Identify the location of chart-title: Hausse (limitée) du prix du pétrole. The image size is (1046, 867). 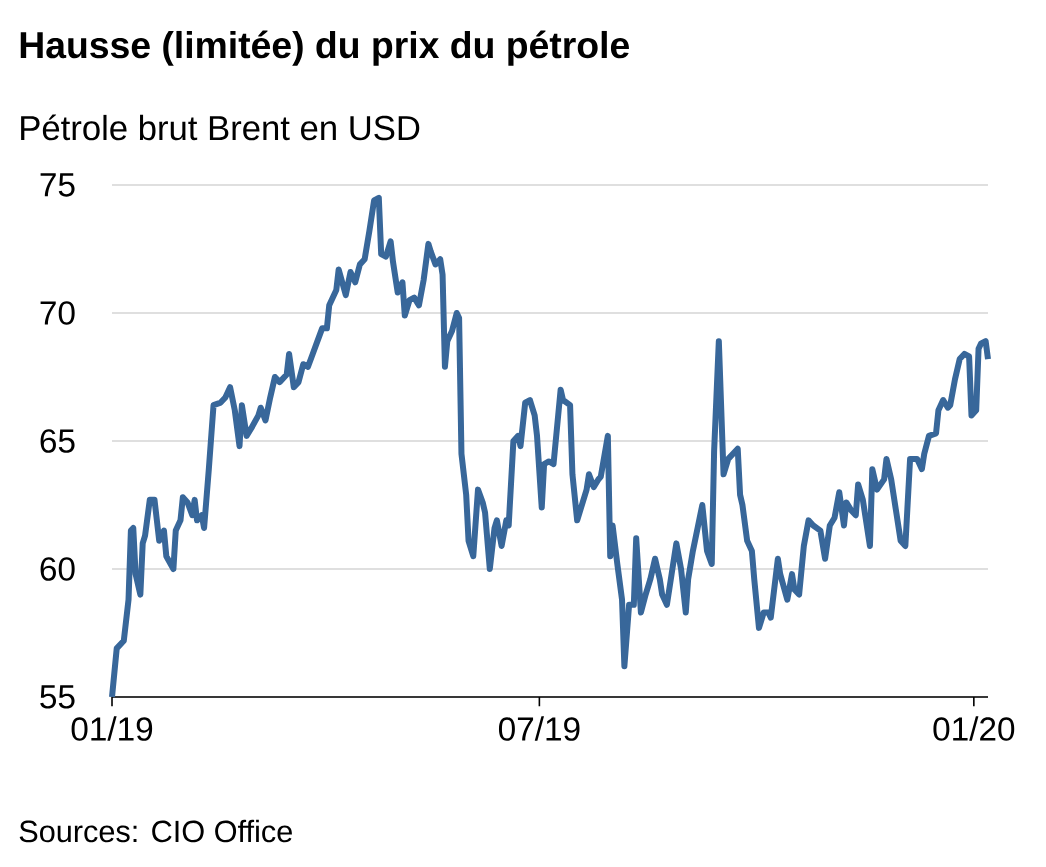
(324, 48).